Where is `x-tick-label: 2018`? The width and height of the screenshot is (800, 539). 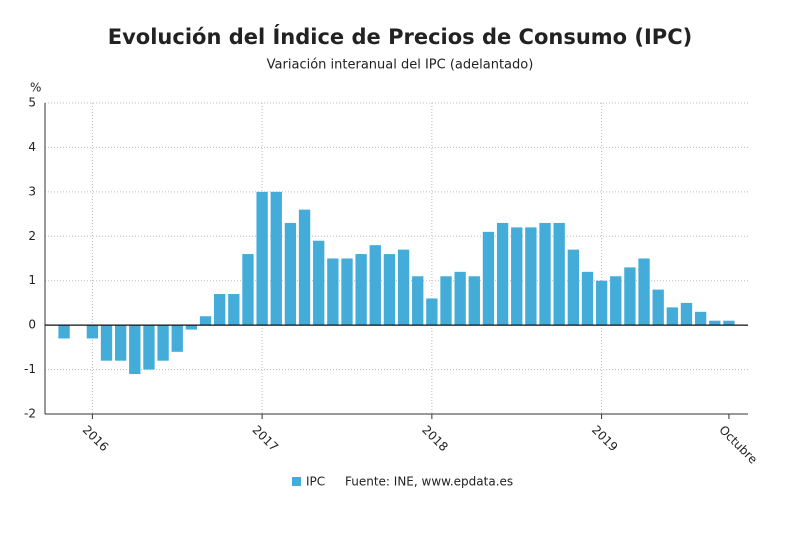
x-tick-label: 2018 is located at coordinates (434, 438).